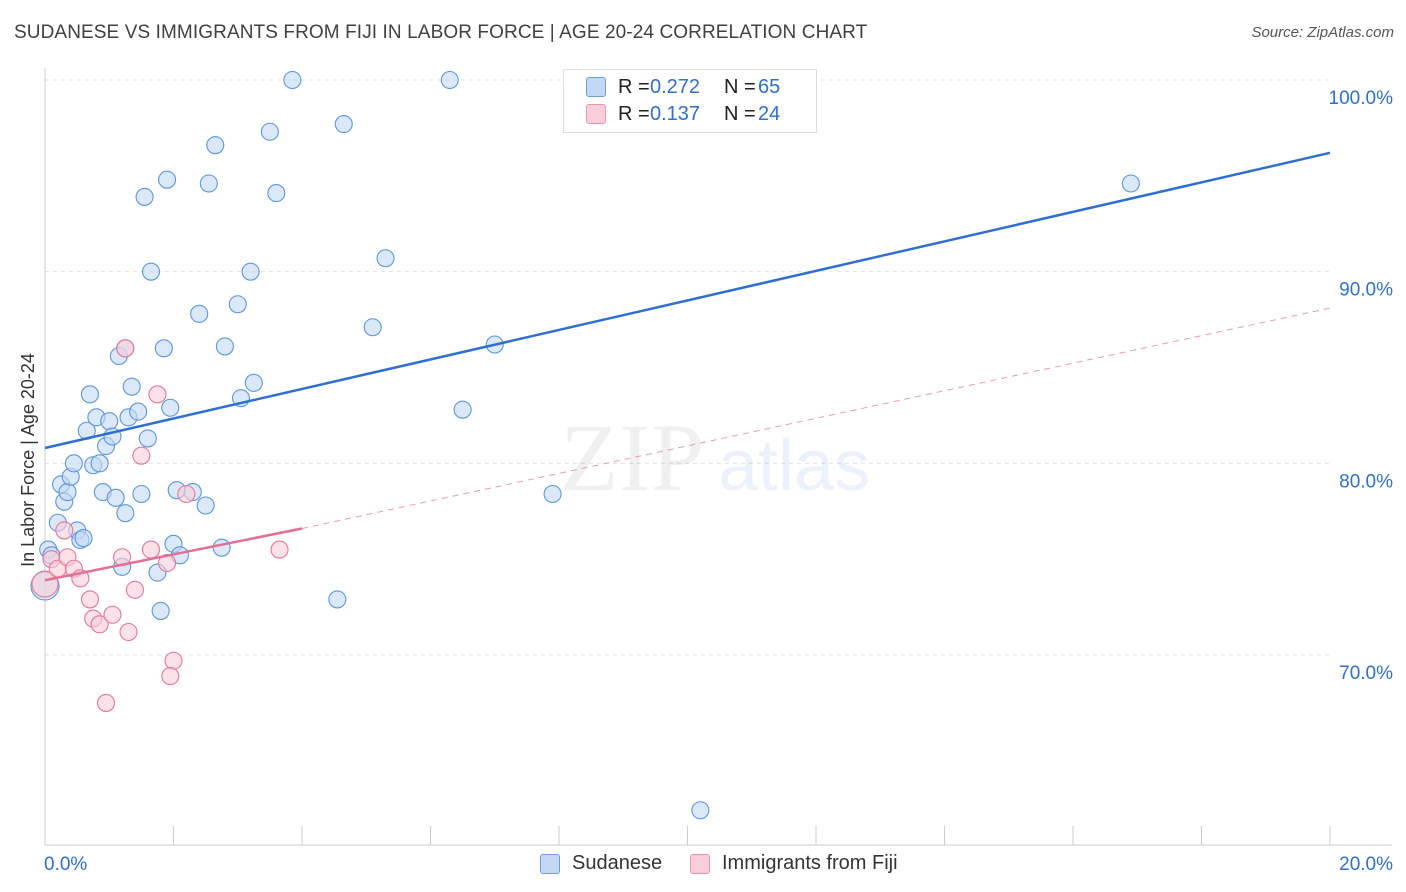  What do you see at coordinates (1366, 864) in the screenshot?
I see `x-tick-label: 20.0%` at bounding box center [1366, 864].